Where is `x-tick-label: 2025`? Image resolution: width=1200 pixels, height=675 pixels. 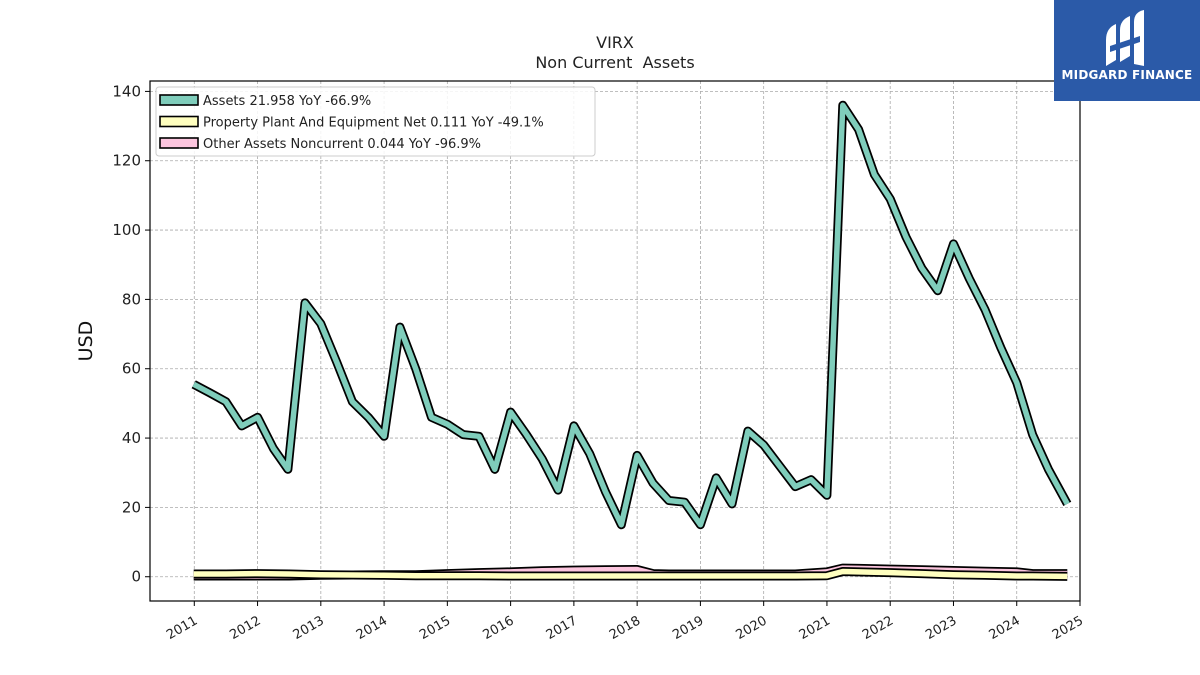
x-tick-label: 2025 is located at coordinates (1068, 628).